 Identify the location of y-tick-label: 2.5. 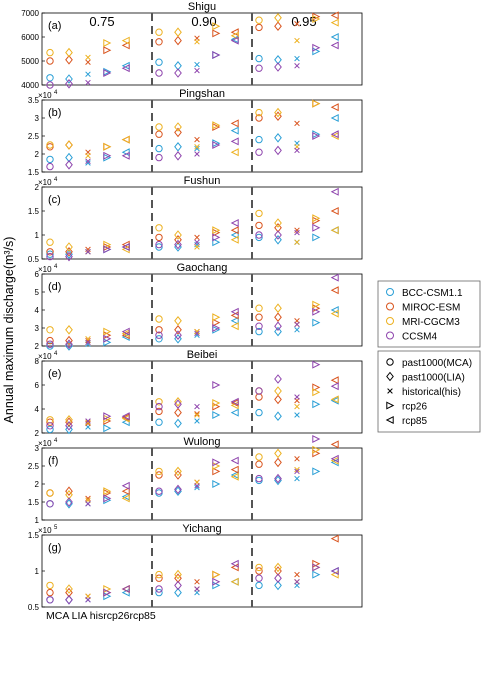
(34, 136).